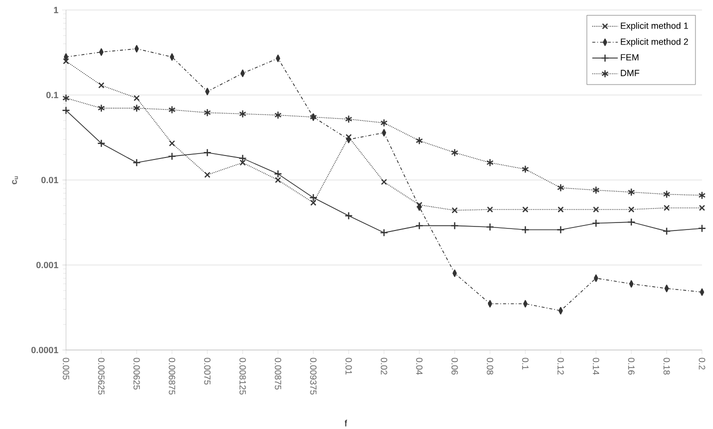  What do you see at coordinates (348, 366) in the screenshot?
I see `x-tick-label: 0.01` at bounding box center [348, 366].